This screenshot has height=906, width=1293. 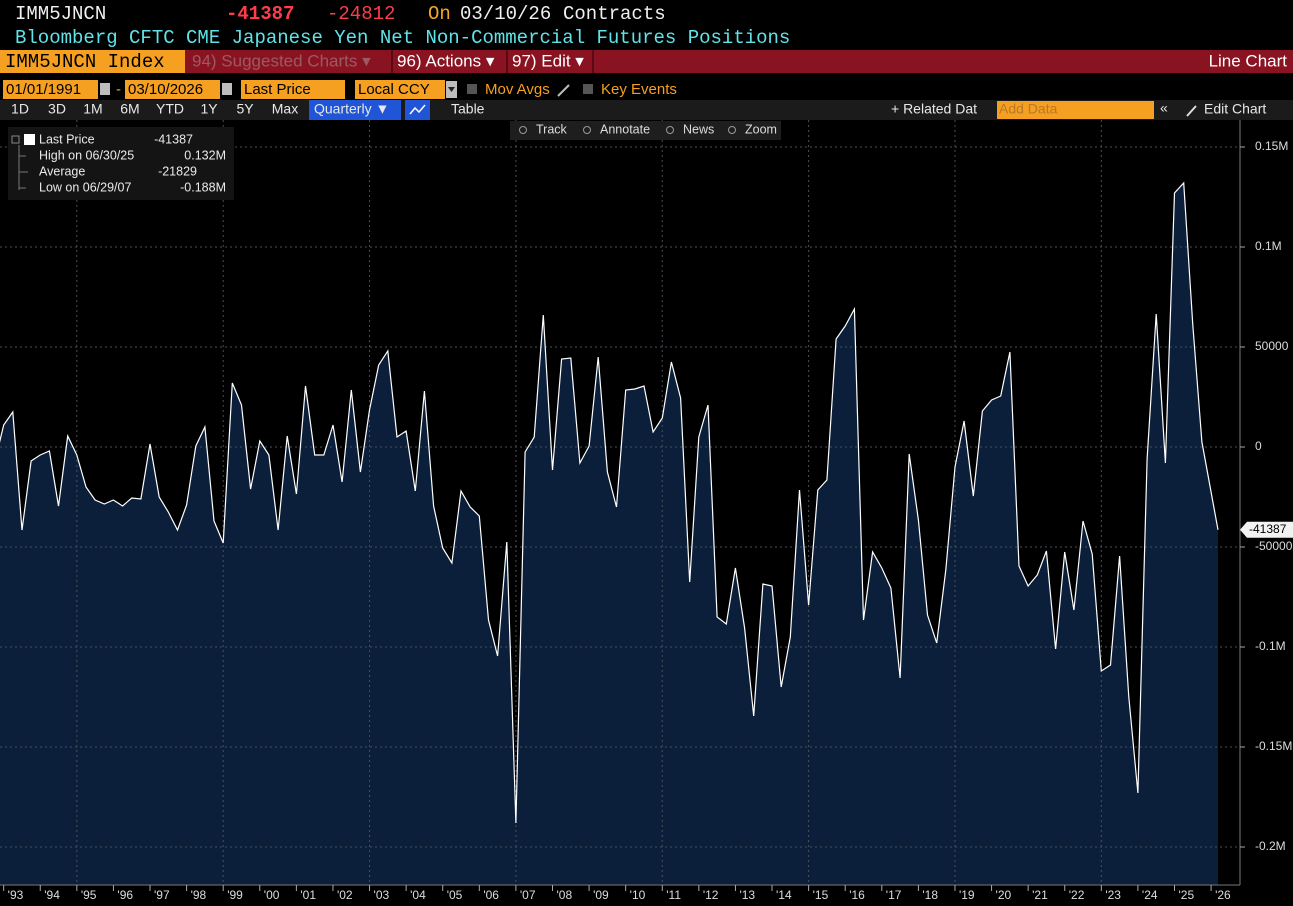 What do you see at coordinates (170, 109) in the screenshot?
I see `range-button: YTD` at bounding box center [170, 109].